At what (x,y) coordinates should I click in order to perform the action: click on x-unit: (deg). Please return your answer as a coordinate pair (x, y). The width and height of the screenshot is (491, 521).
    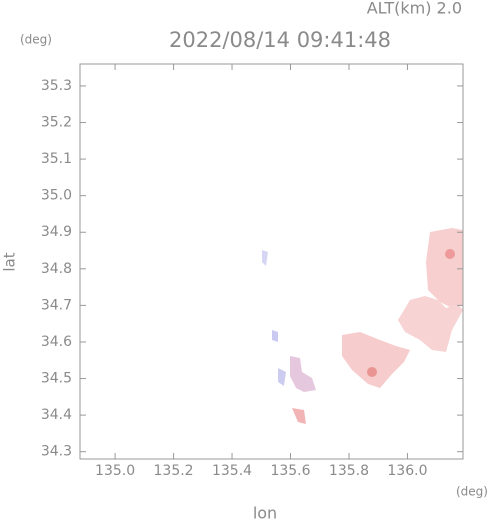
    Looking at the image, I should click on (472, 492).